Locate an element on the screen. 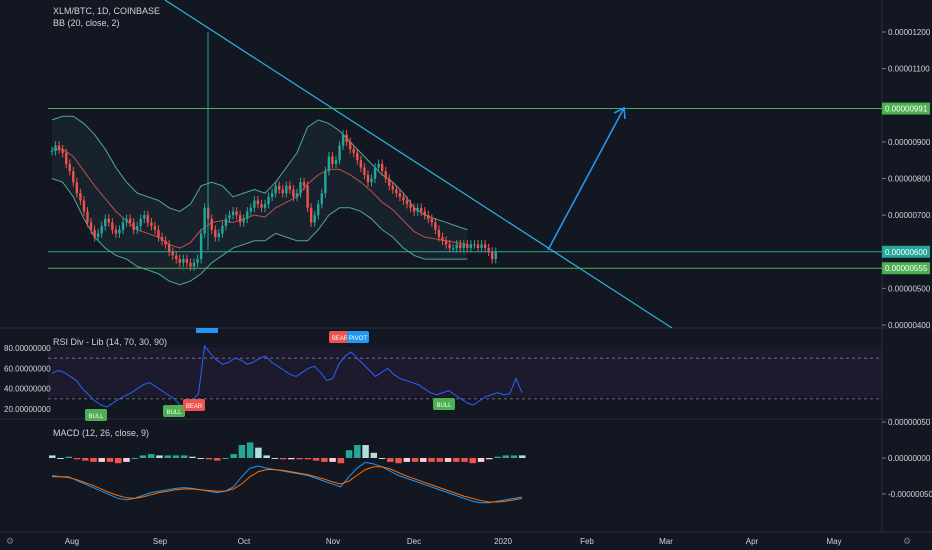 The width and height of the screenshot is (932, 550). price-tick-label: 0.00000900 is located at coordinates (909, 142).